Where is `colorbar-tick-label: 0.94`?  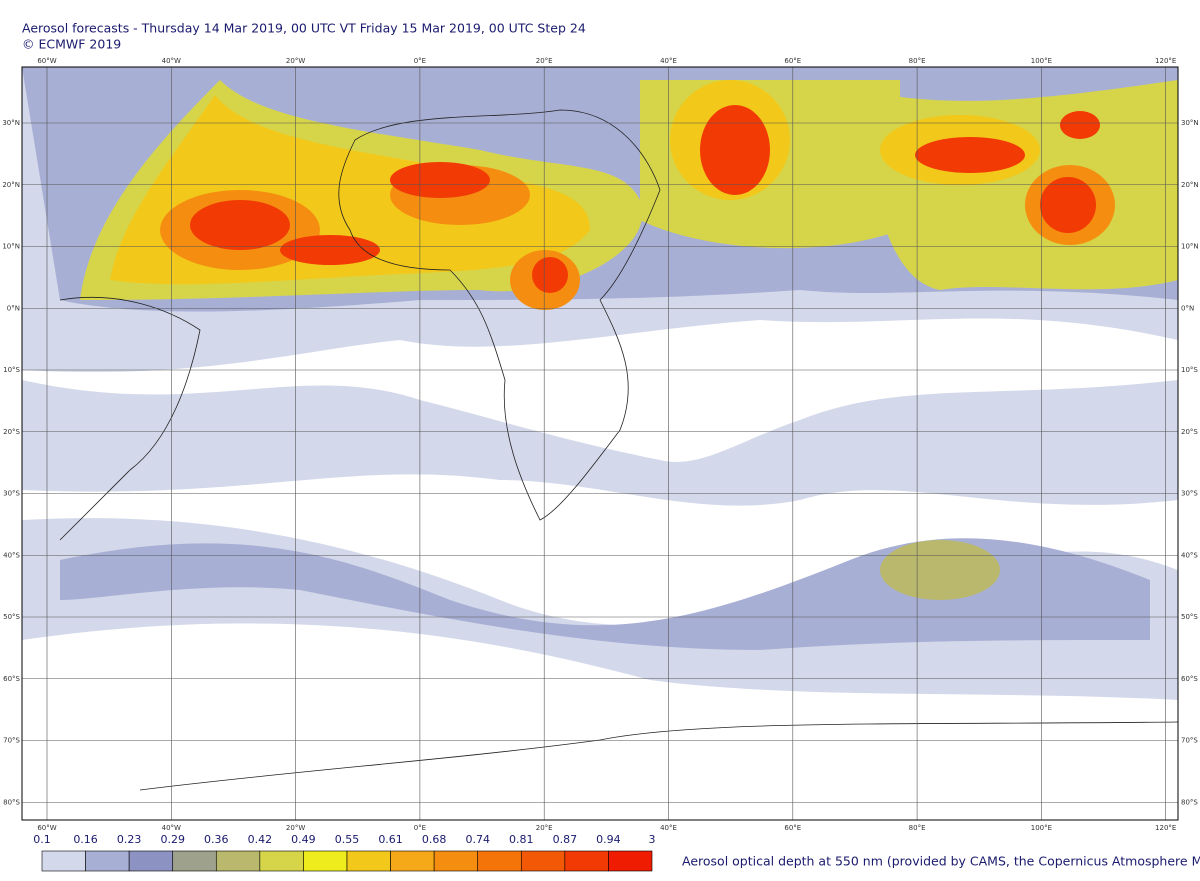 colorbar-tick-label: 0.94 is located at coordinates (608, 839).